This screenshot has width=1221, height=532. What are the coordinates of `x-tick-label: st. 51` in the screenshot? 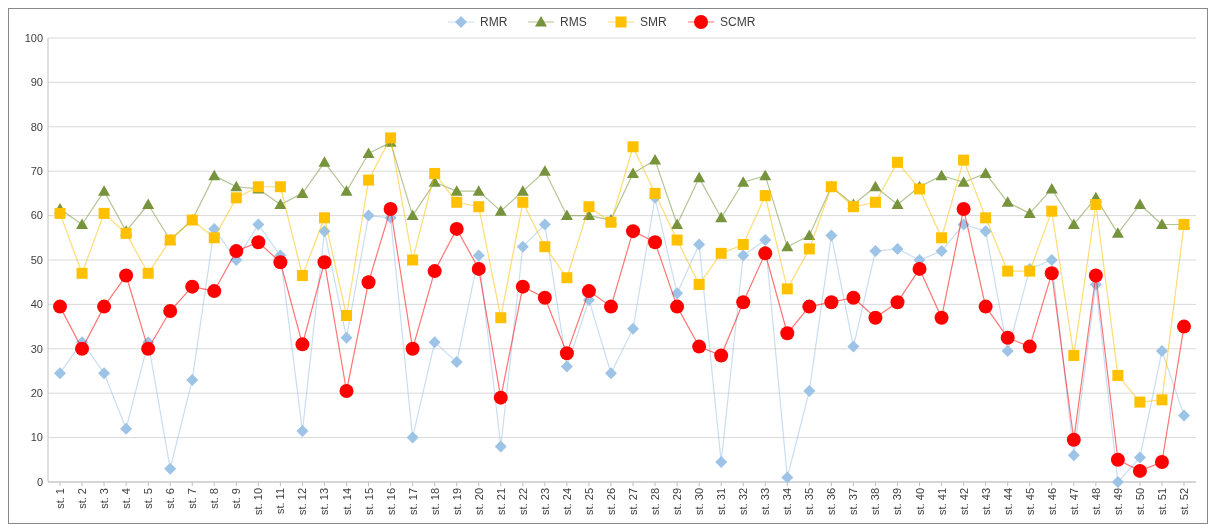 It's located at (1161, 501).